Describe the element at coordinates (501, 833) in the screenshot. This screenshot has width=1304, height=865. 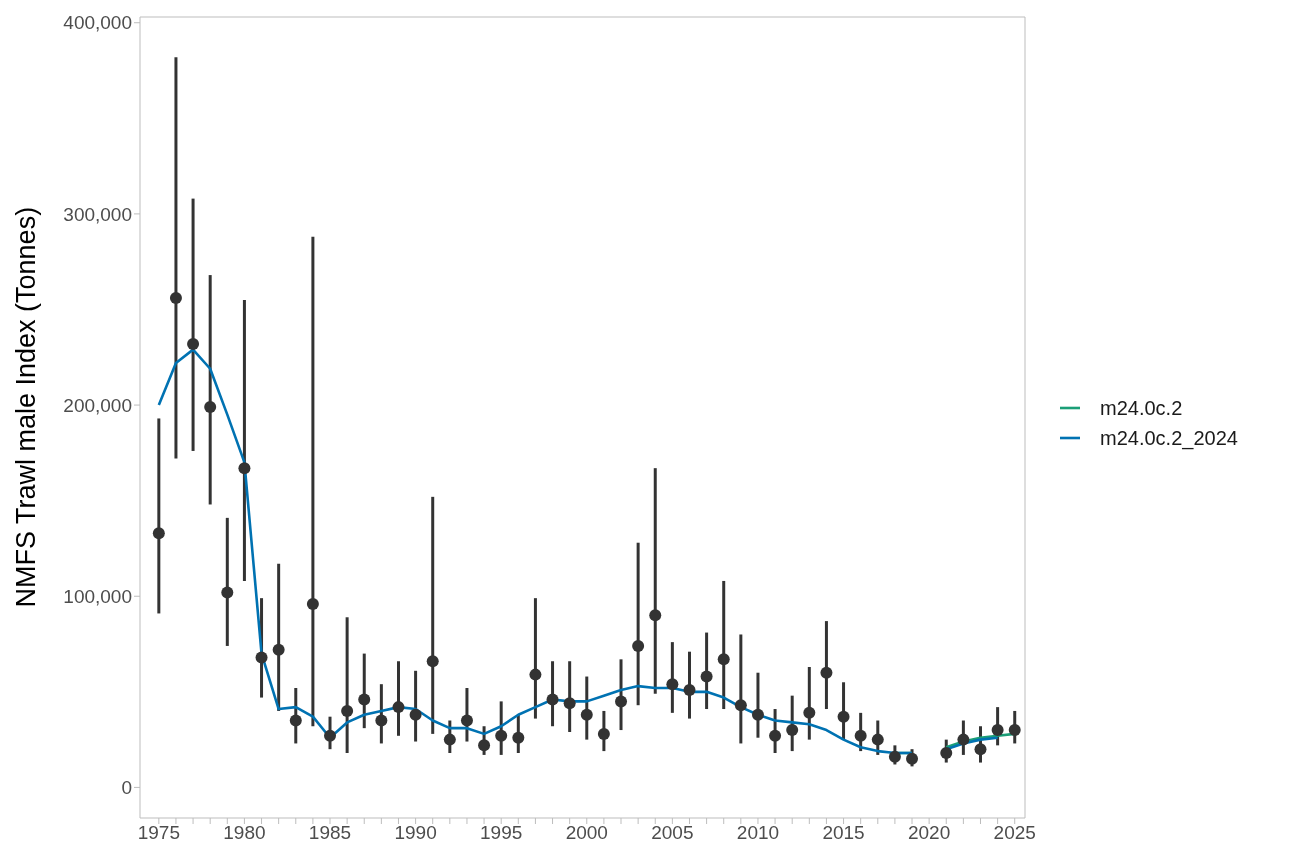
I see `x-tick-label: 1995` at that location.